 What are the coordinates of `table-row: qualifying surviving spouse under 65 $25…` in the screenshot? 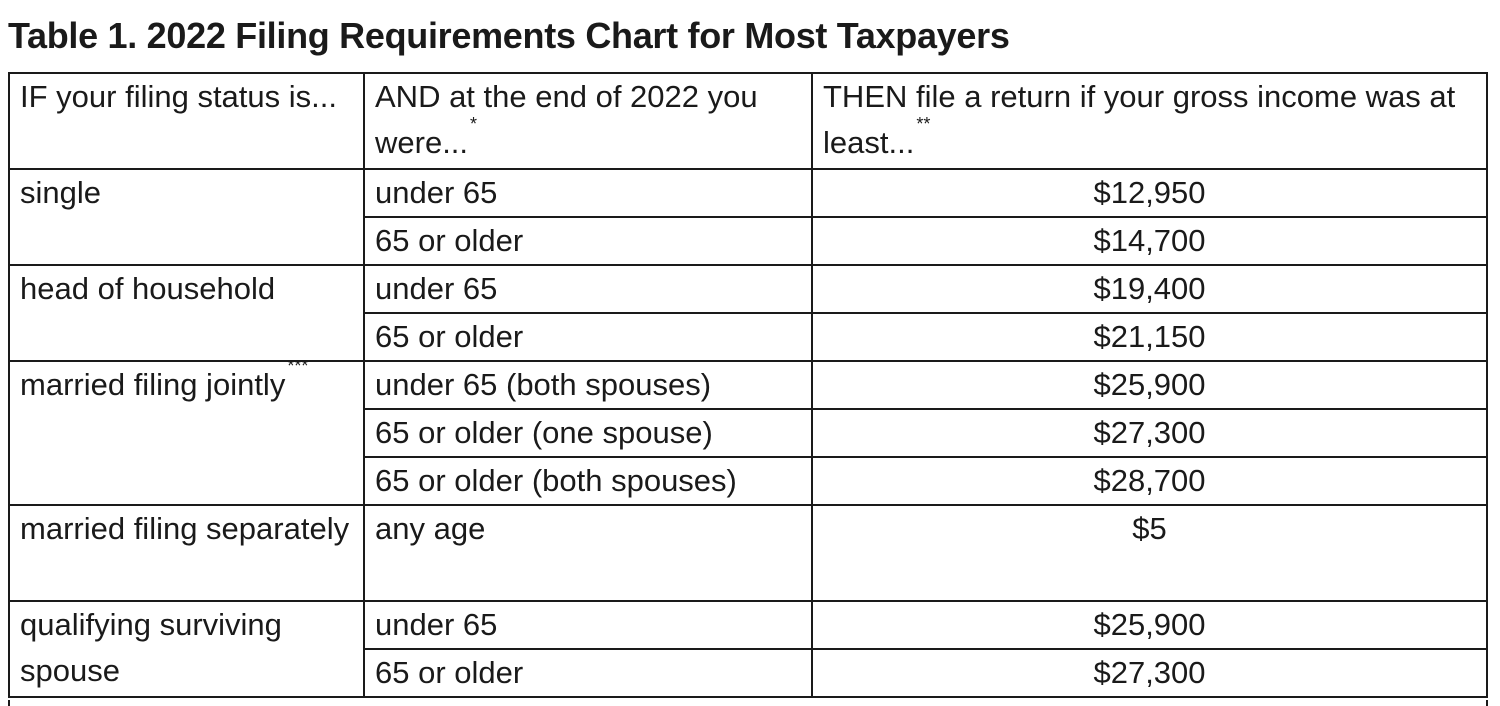 It's located at (748, 649).